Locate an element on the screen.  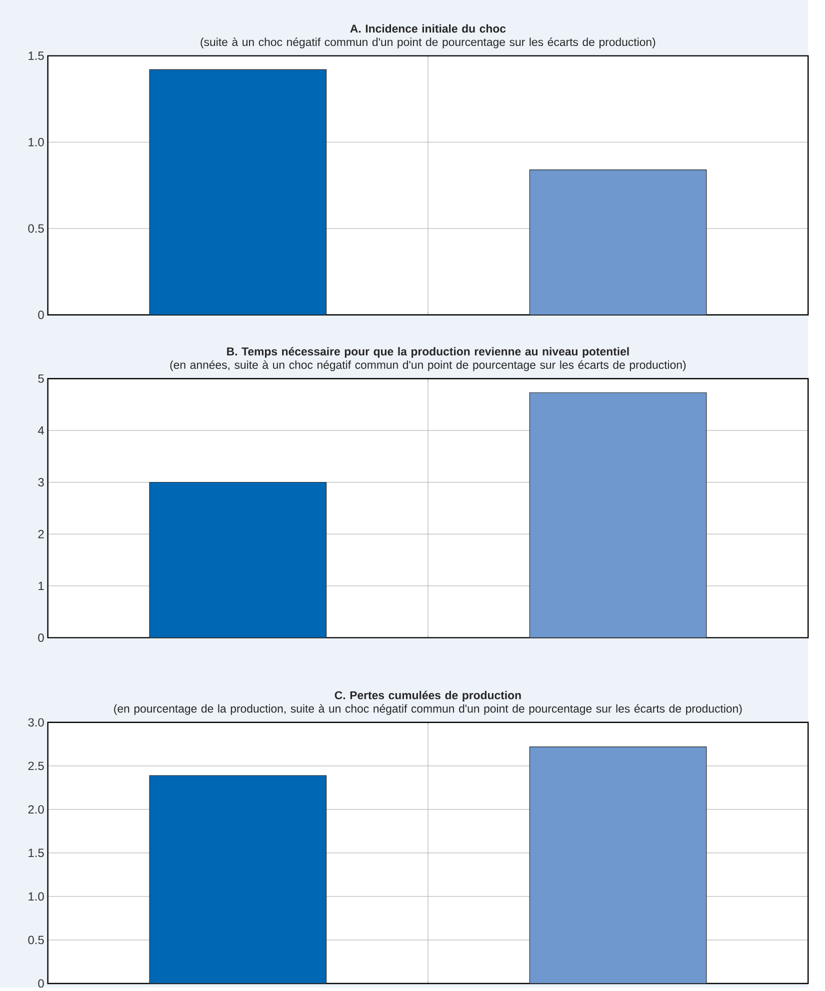
y-tick-label: 3.0 is located at coordinates (36, 722).